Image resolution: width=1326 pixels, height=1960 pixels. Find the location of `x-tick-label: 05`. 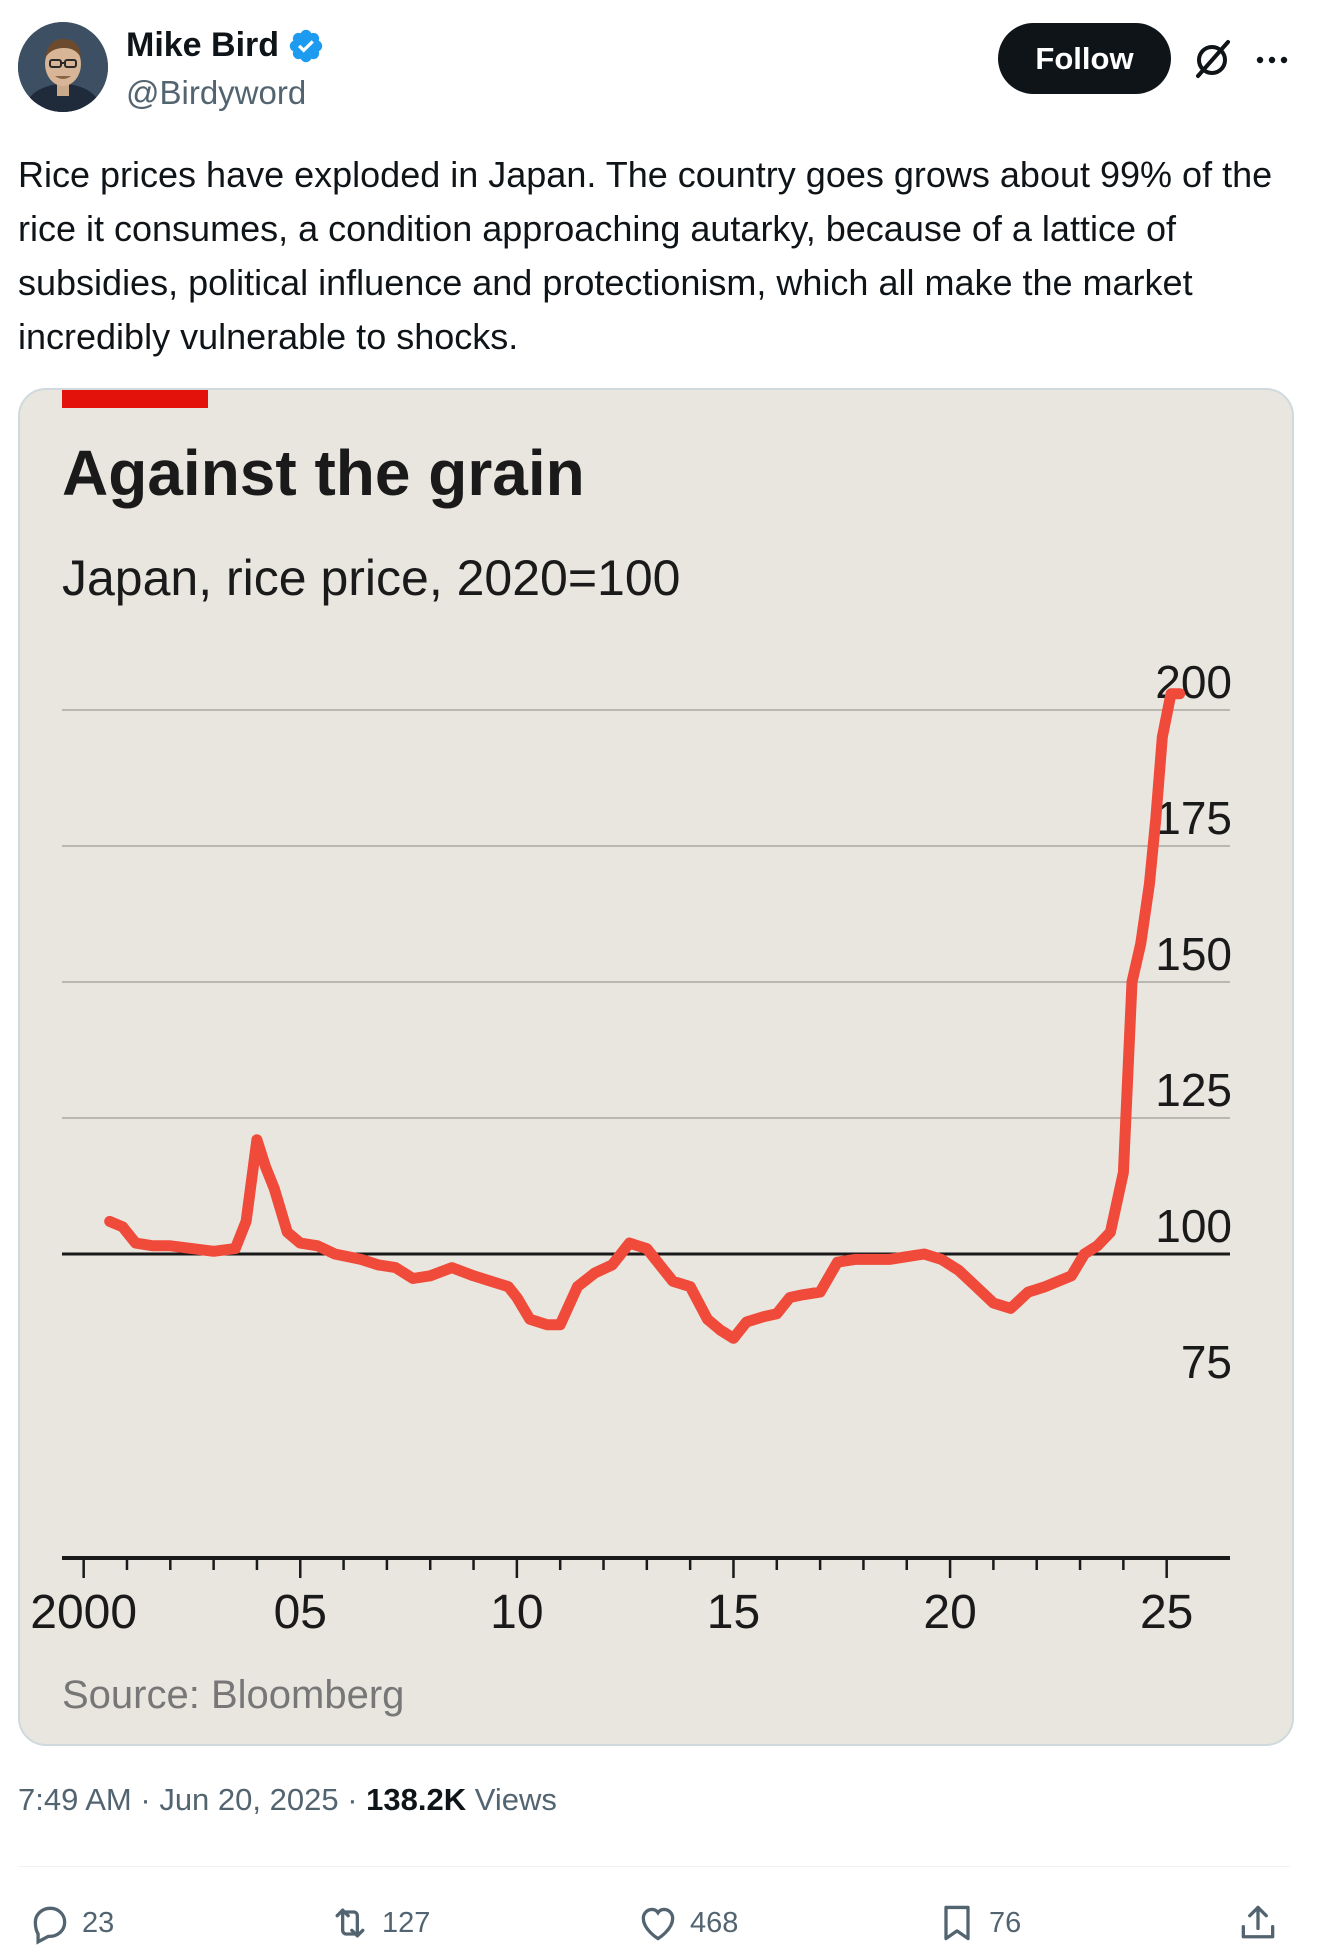

x-tick-label: 05 is located at coordinates (300, 1612).